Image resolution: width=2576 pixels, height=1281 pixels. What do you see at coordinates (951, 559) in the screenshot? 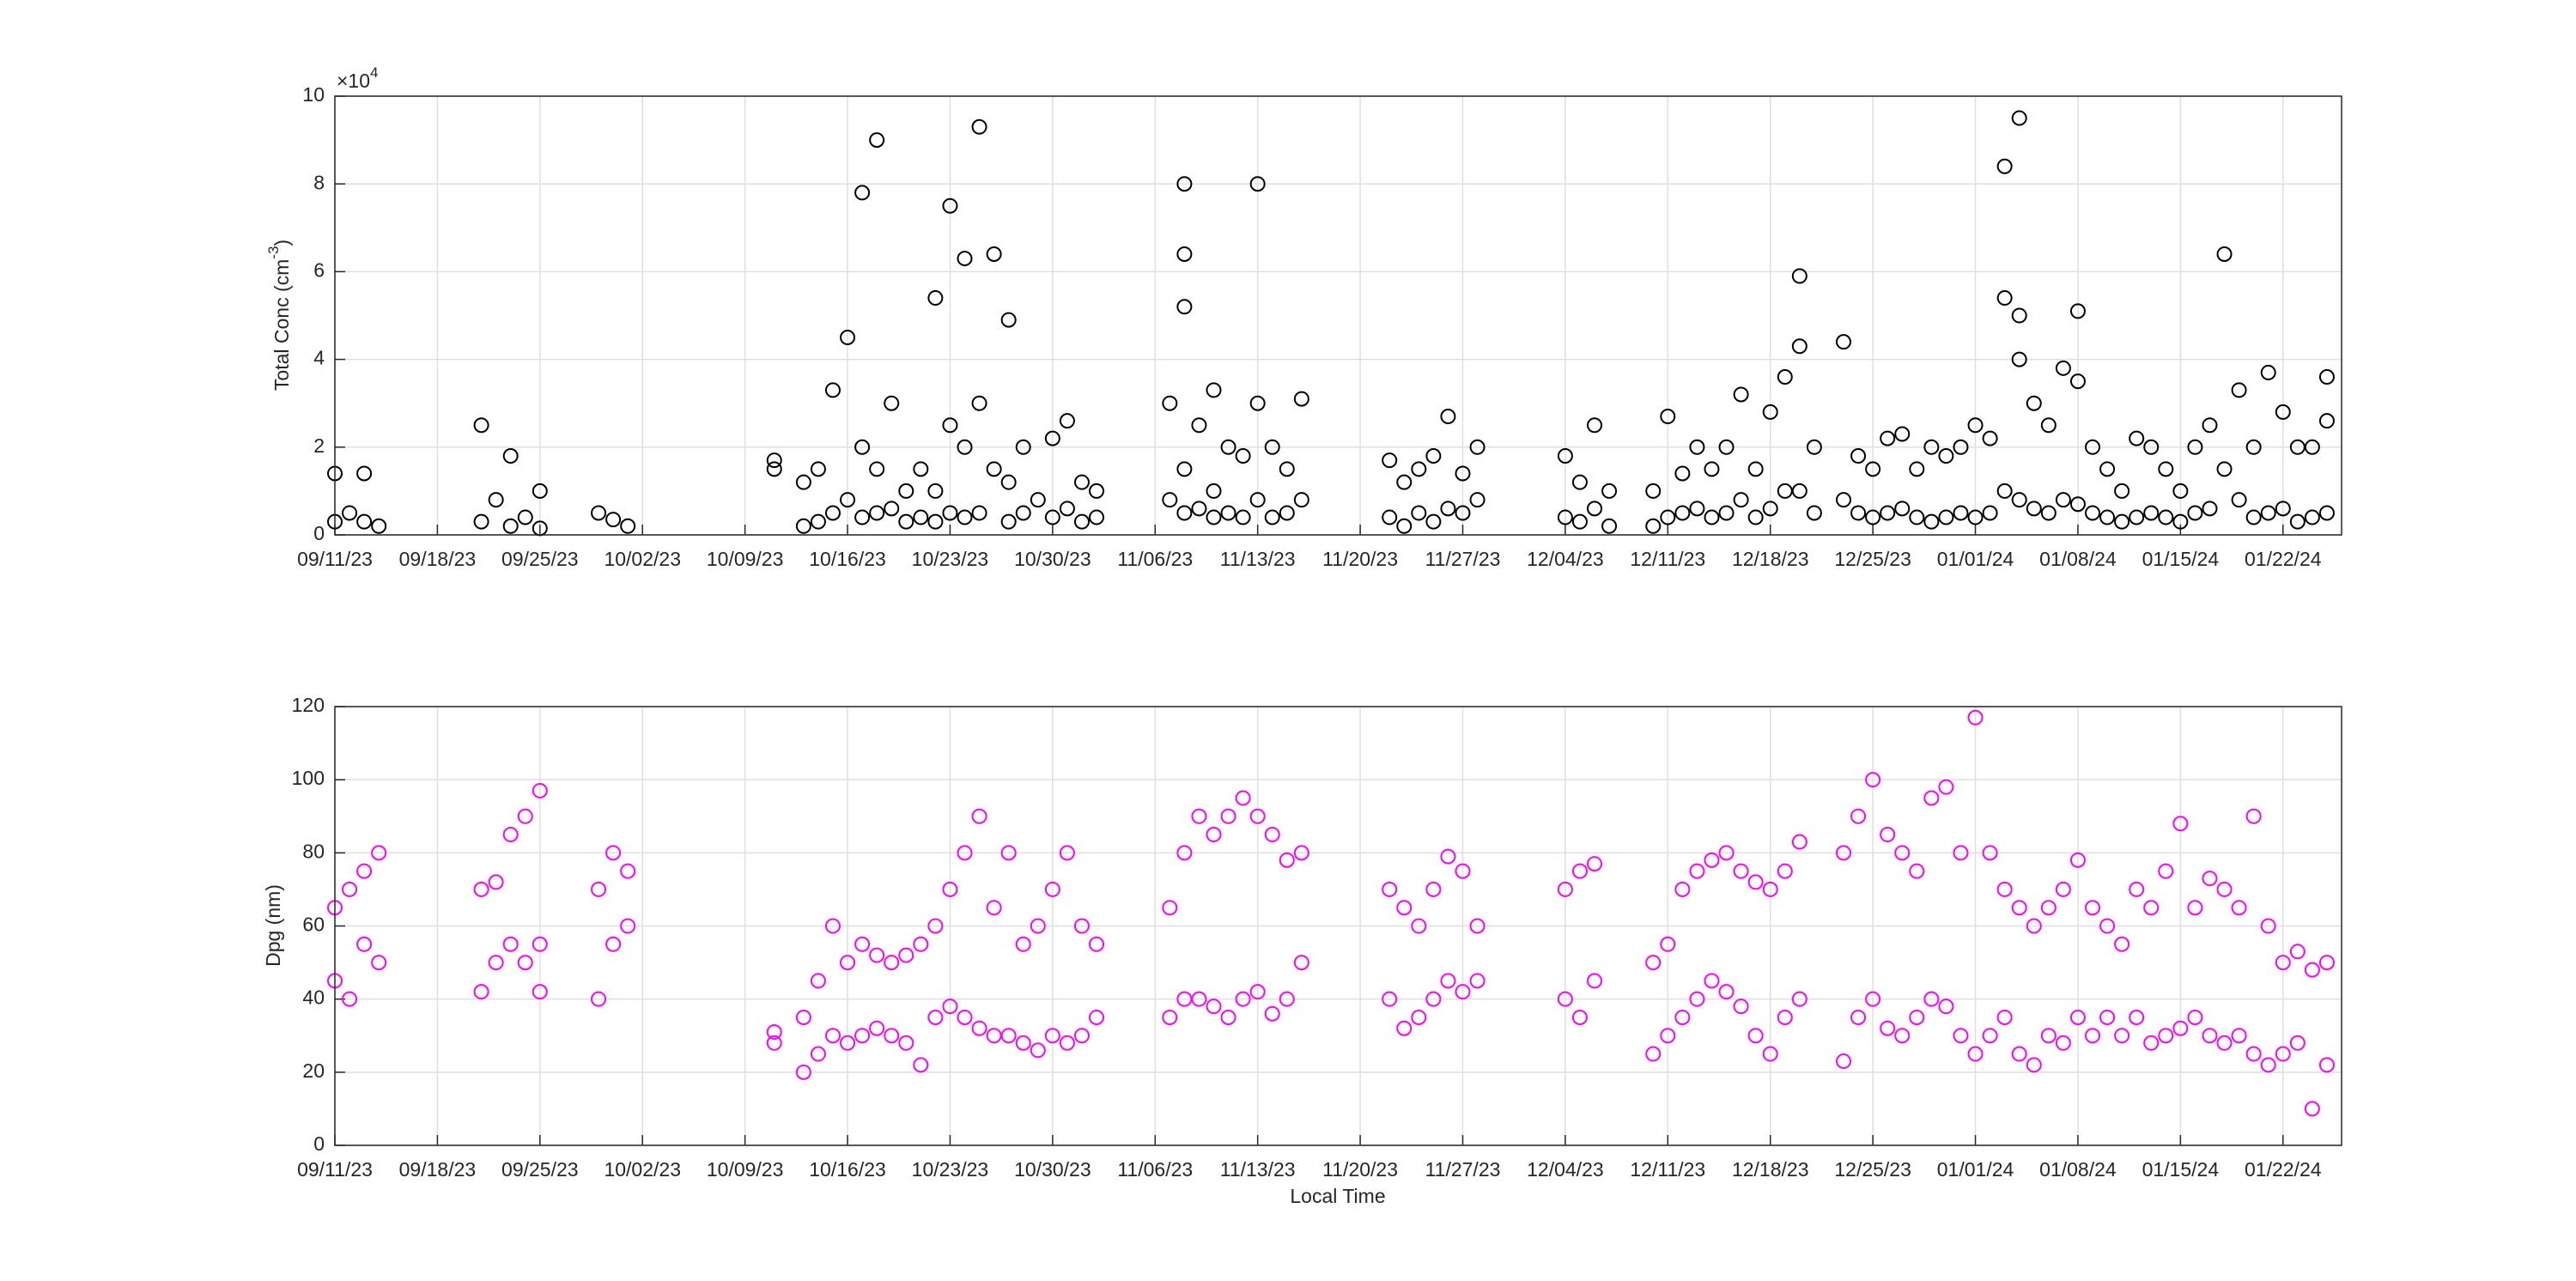
I see `x-tick-label: 10/23/23` at bounding box center [951, 559].